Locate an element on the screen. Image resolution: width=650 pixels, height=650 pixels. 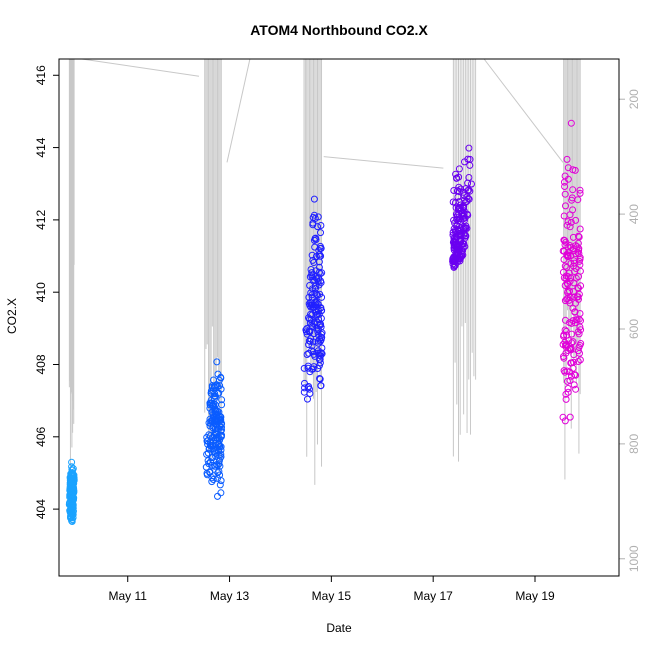
x-tick-label: May 15 is located at coordinates (332, 596).